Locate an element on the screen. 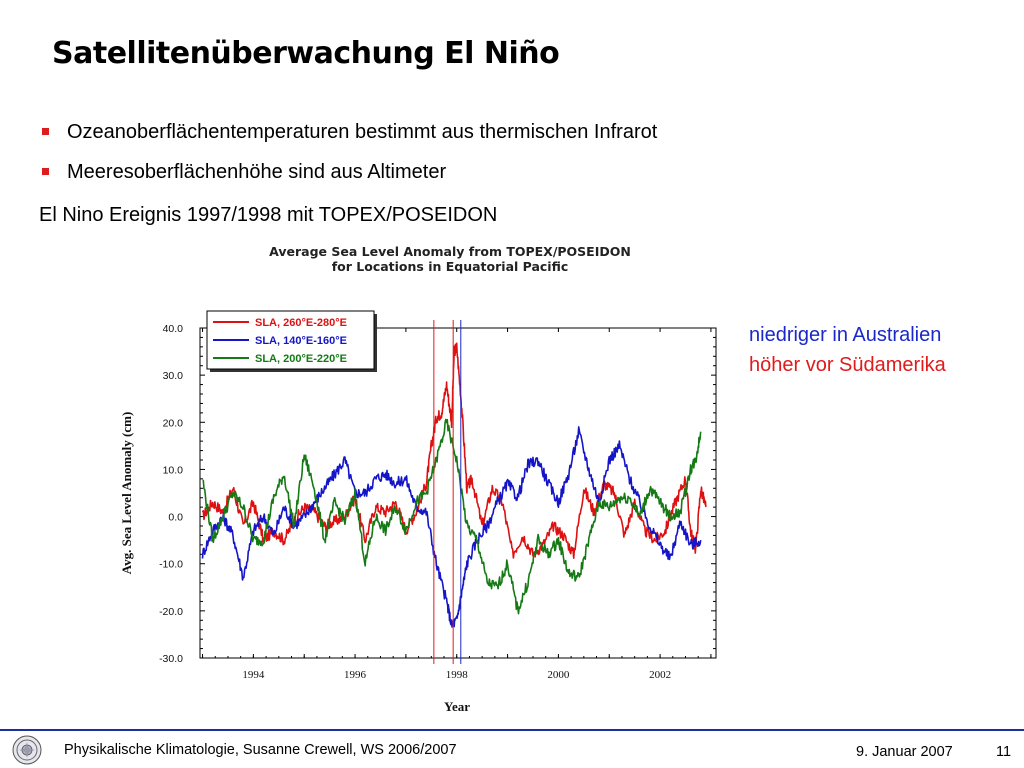 The image size is (1024, 768). university-seal-icon is located at coordinates (27, 750).